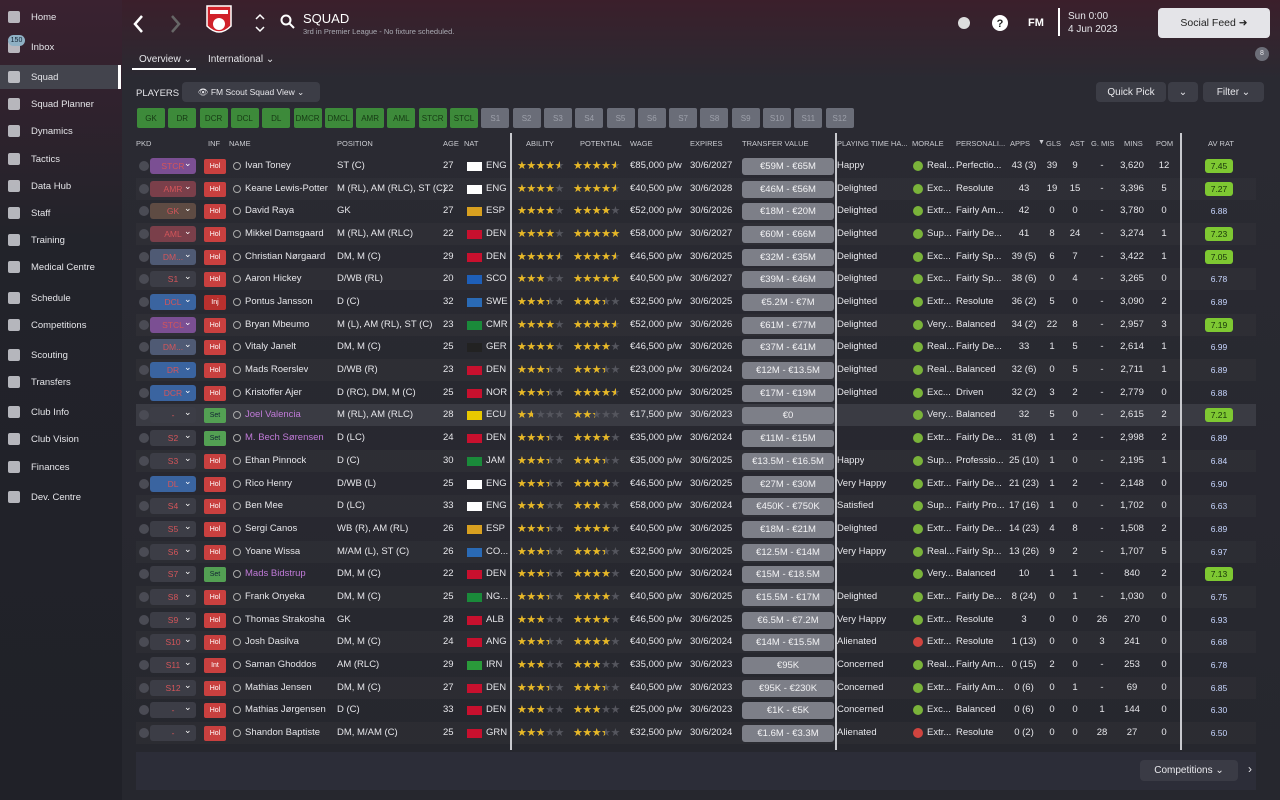  I want to click on column-header: WAGE, so click(641, 143).